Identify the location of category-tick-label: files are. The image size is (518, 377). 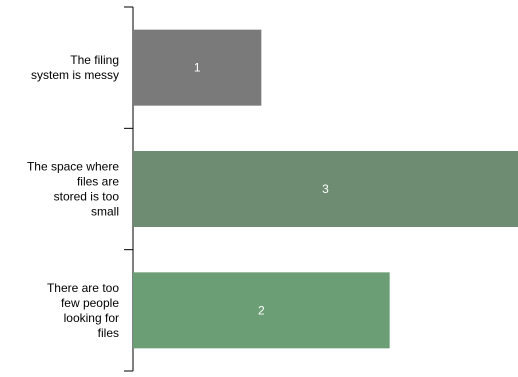
(98, 182).